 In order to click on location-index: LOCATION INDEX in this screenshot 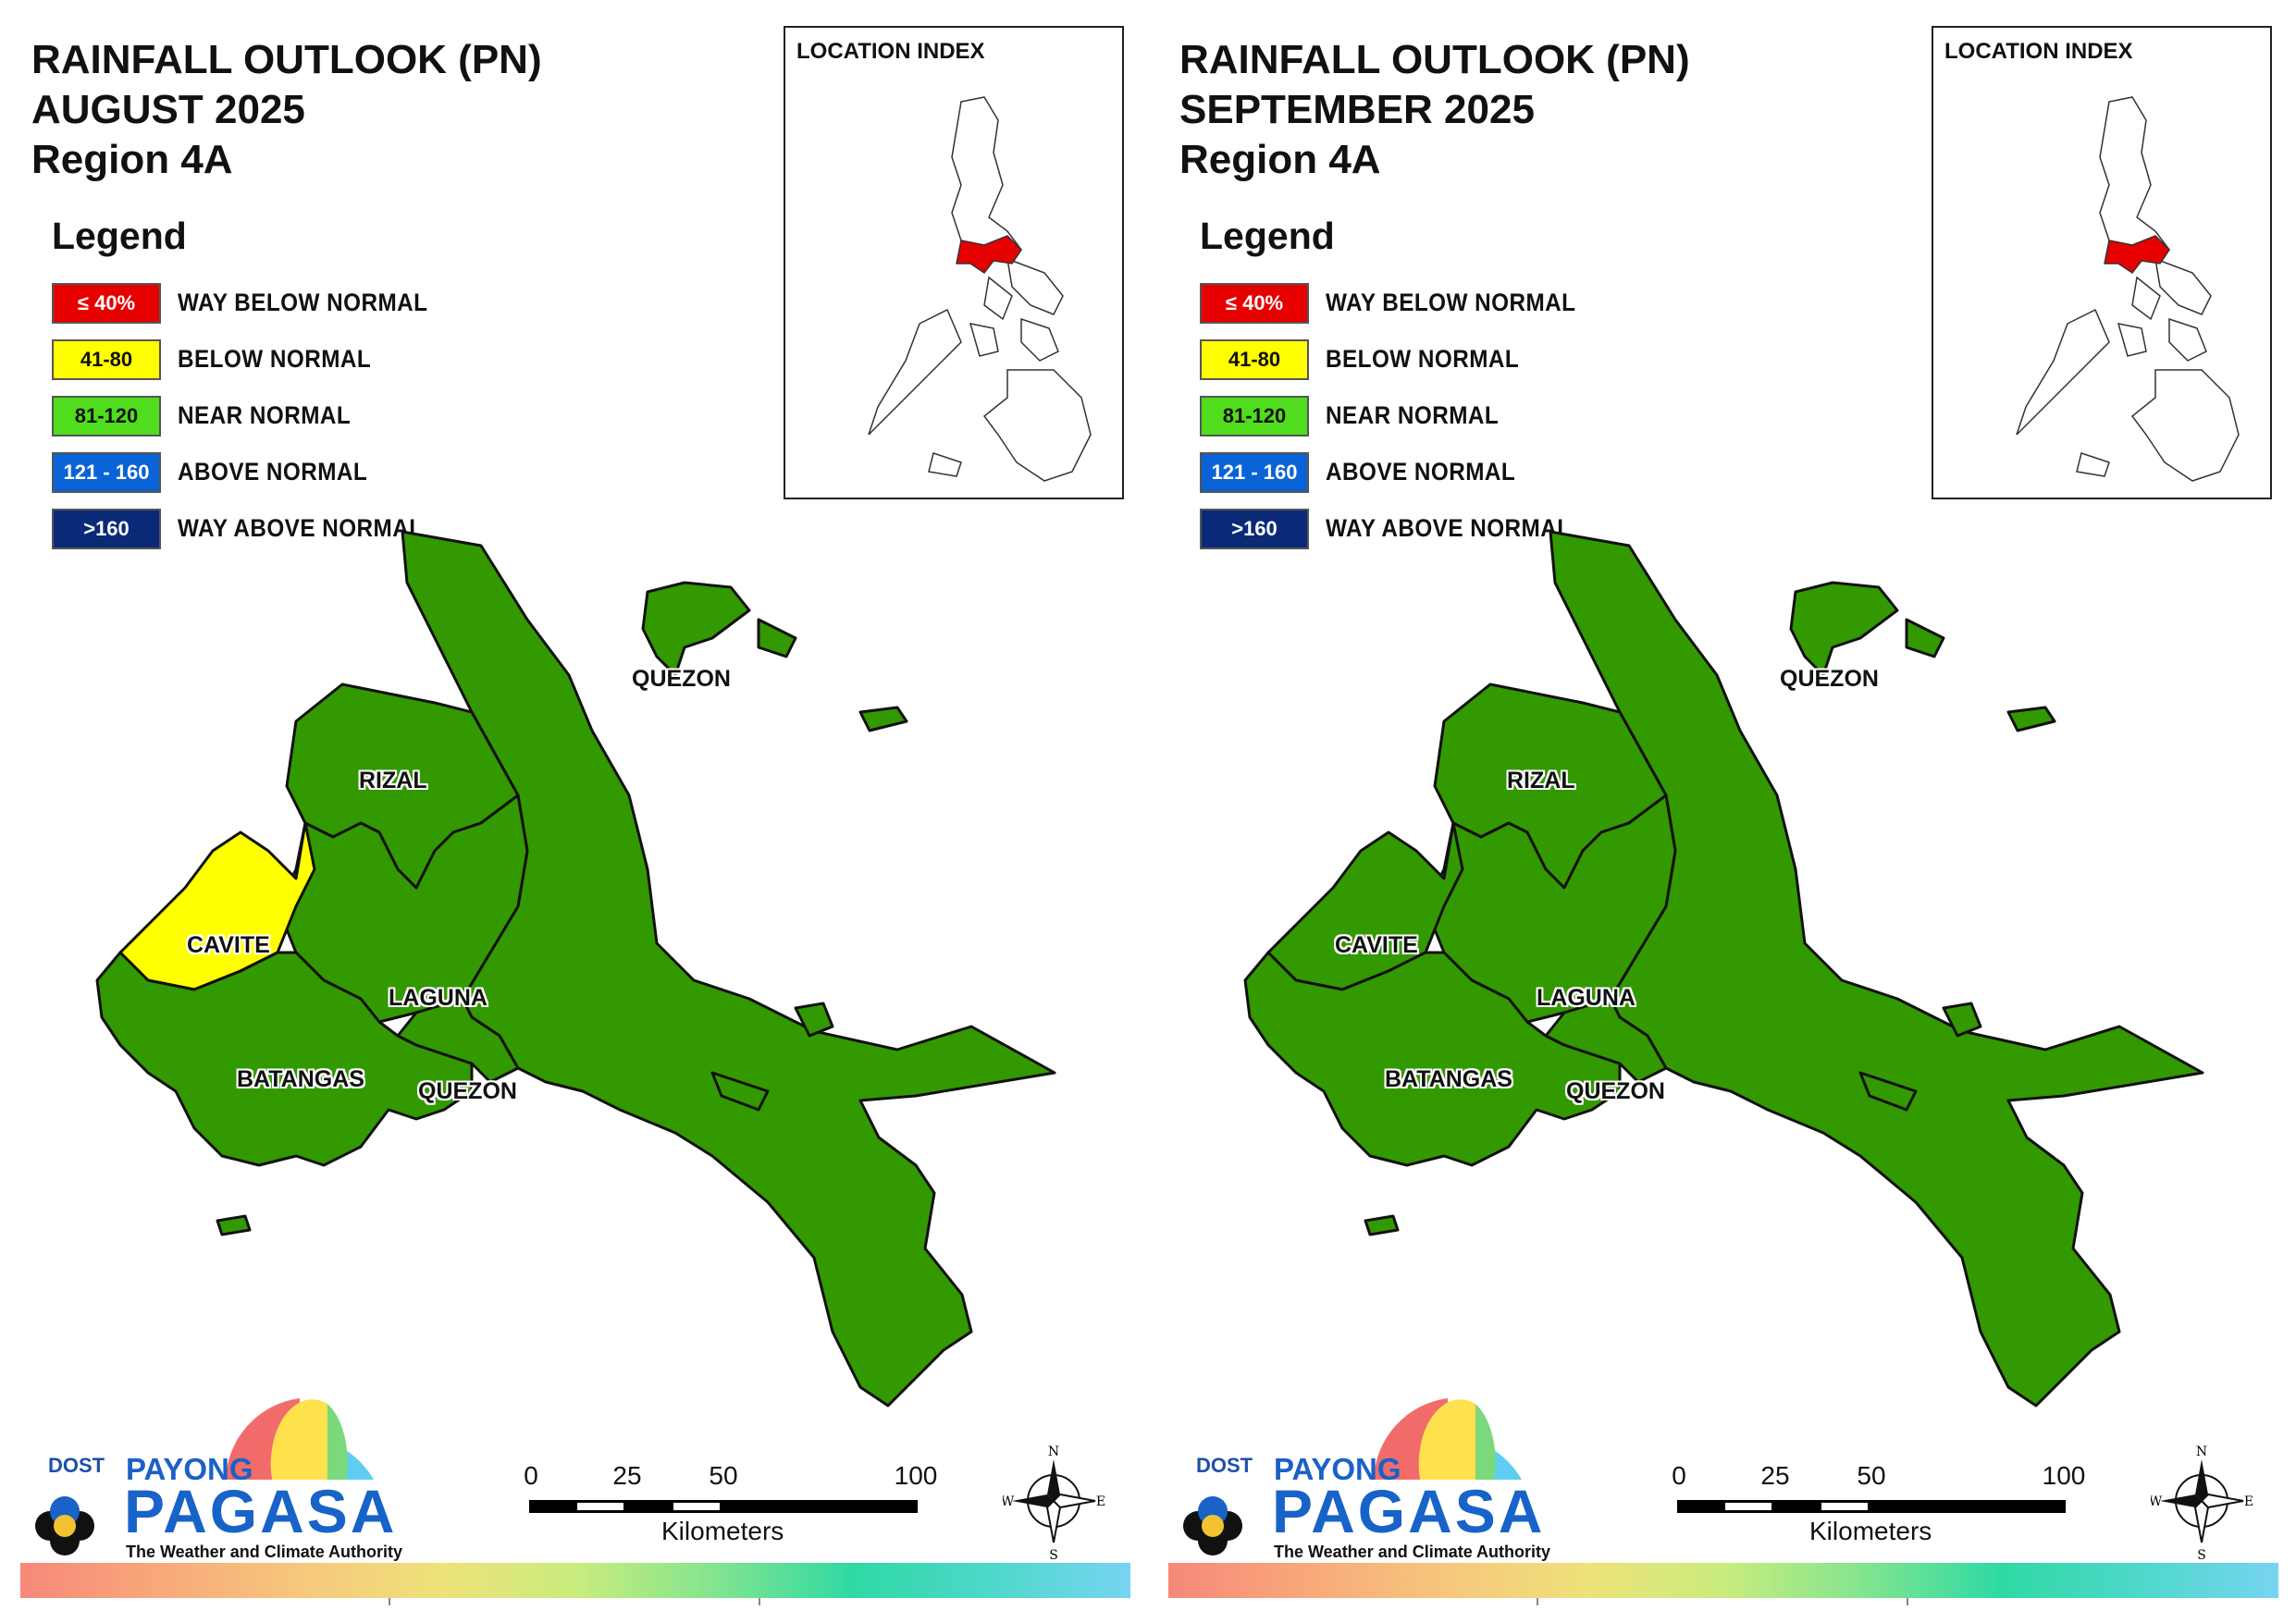, I will do `click(954, 262)`.